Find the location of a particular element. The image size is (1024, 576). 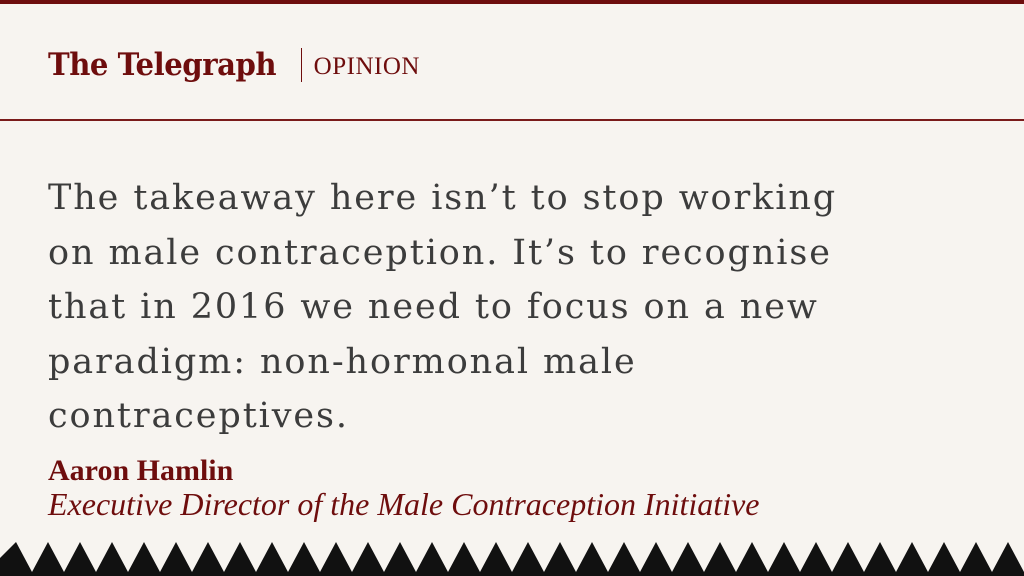

zigzag-shape is located at coordinates (512, 559).